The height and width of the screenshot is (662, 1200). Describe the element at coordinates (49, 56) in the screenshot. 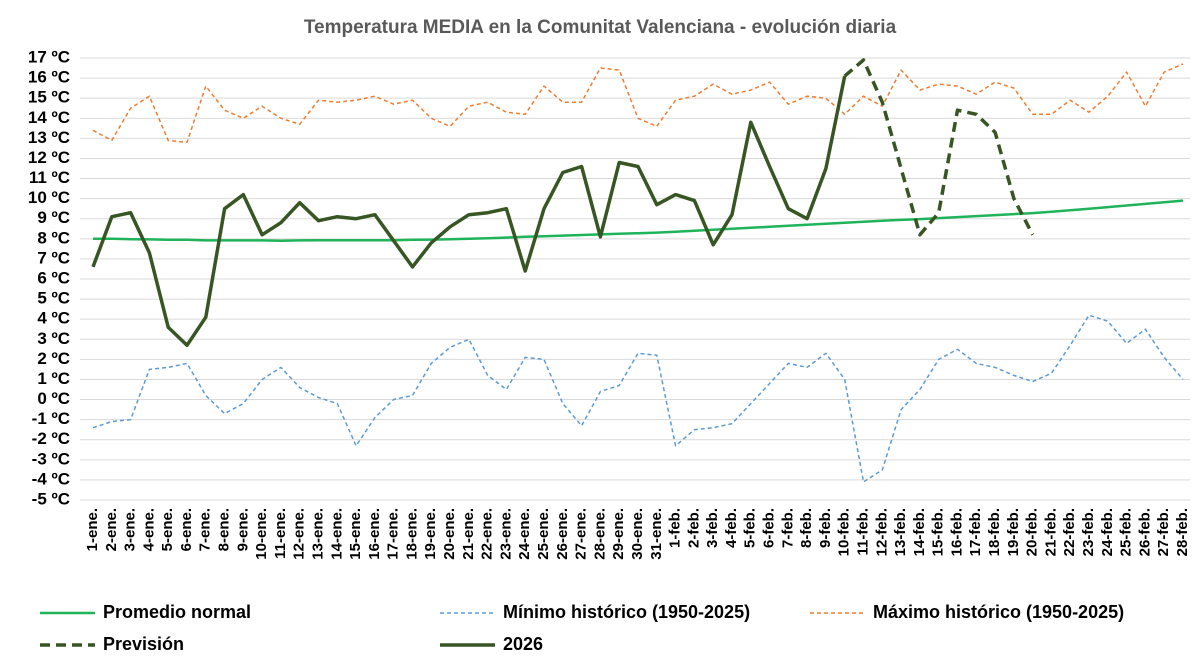

I see `y-tick-label: 17 ºC` at that location.